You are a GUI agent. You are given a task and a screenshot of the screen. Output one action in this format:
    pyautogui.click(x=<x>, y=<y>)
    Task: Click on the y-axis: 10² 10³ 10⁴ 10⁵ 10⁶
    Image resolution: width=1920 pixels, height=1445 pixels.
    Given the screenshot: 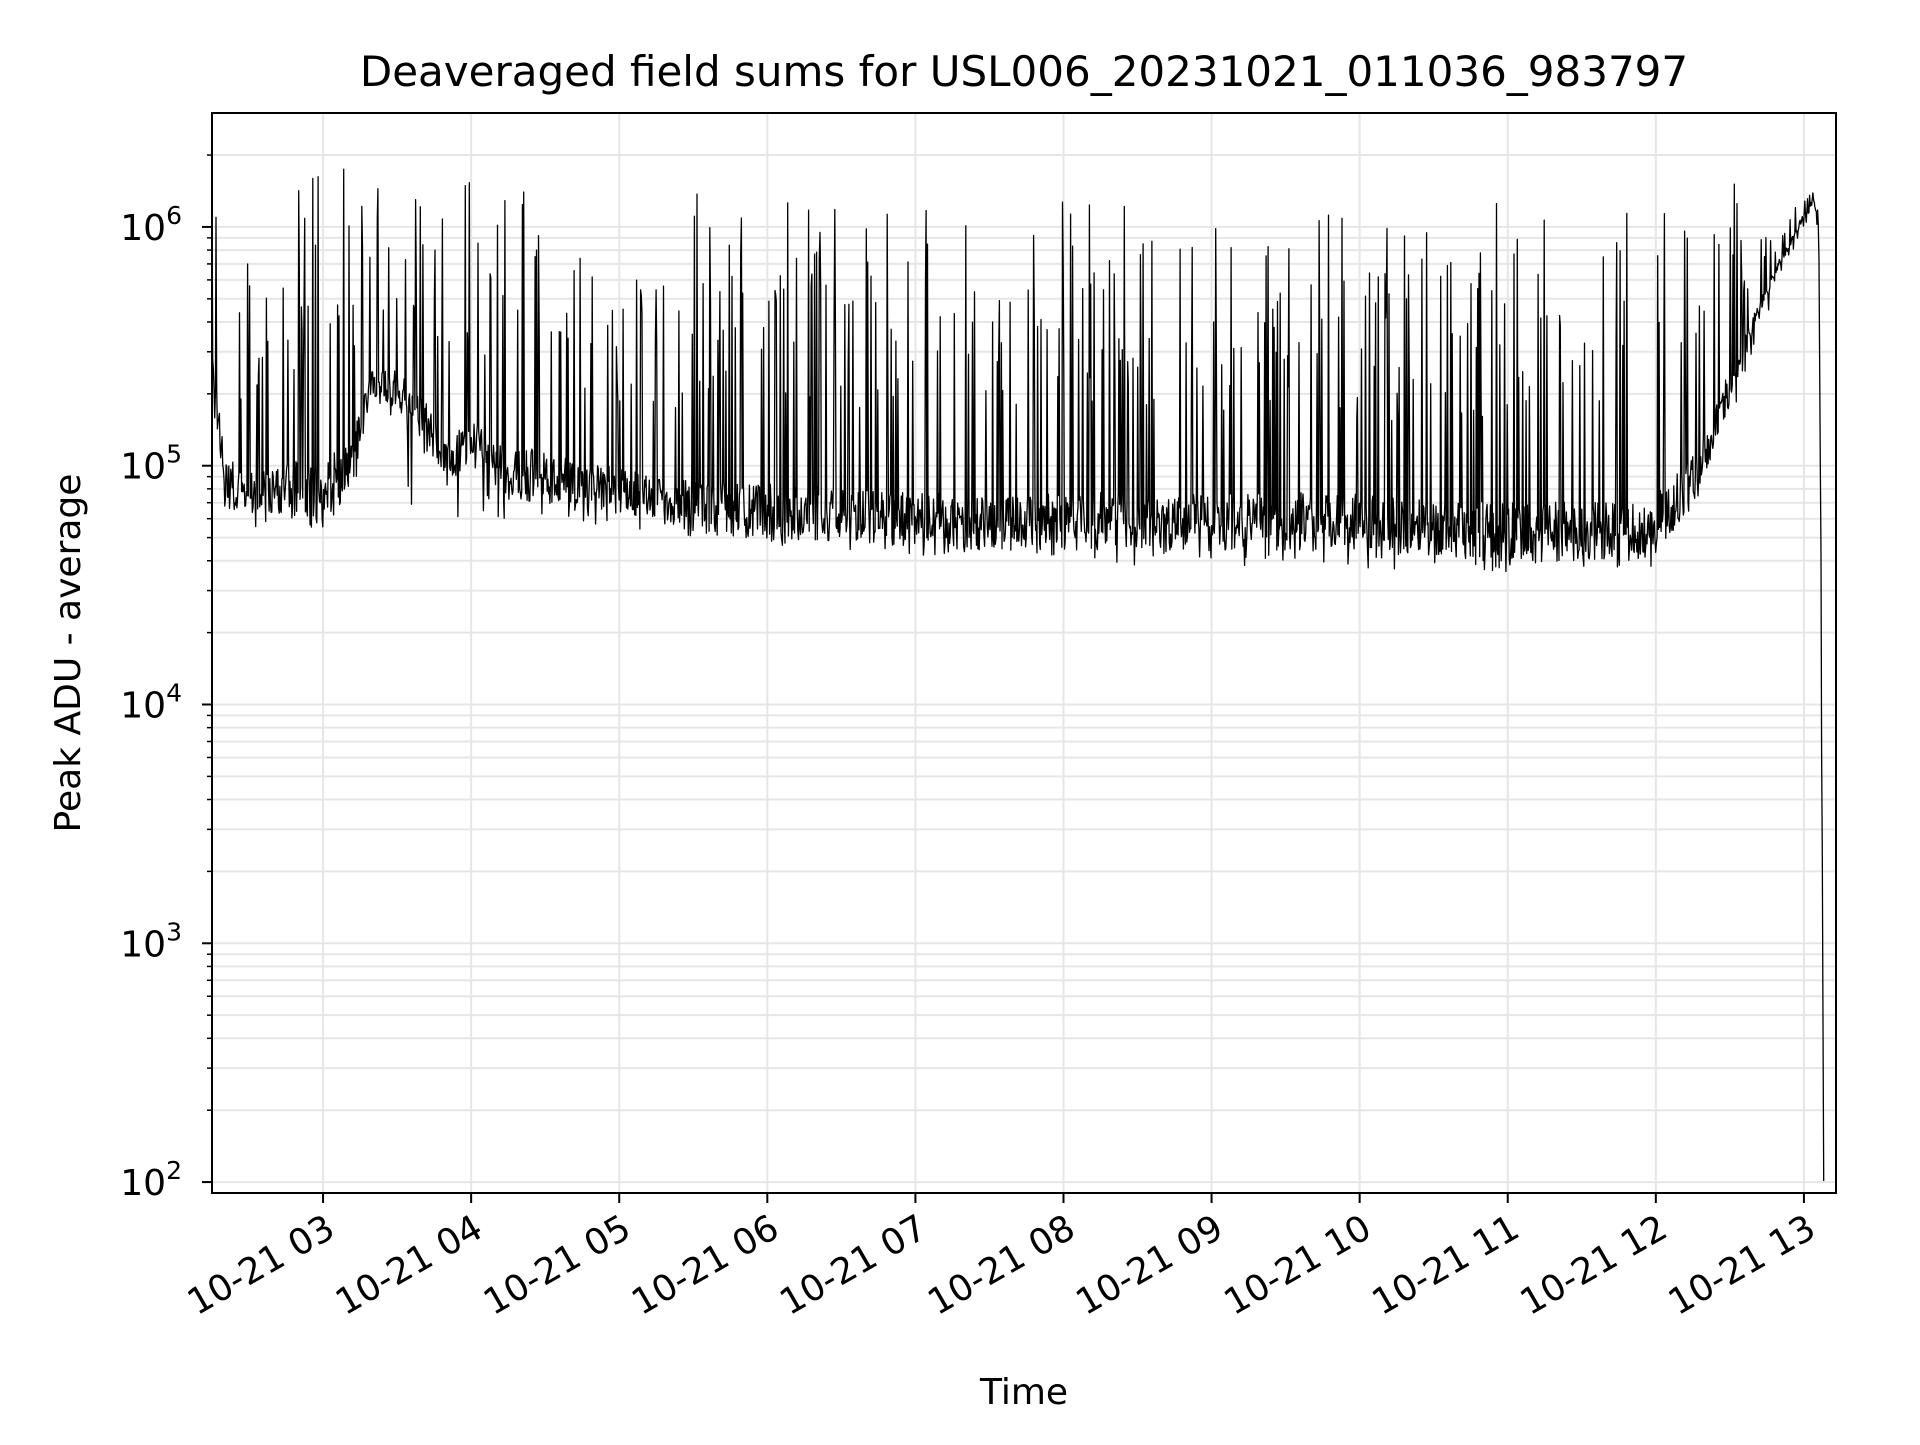 What is the action you would take?
    pyautogui.click(x=166, y=679)
    